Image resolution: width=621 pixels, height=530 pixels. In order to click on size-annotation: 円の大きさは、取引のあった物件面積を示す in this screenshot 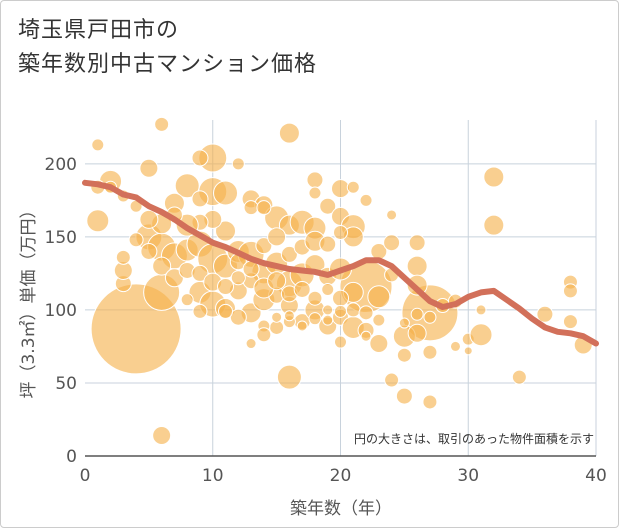, I will do `click(474, 438)`.